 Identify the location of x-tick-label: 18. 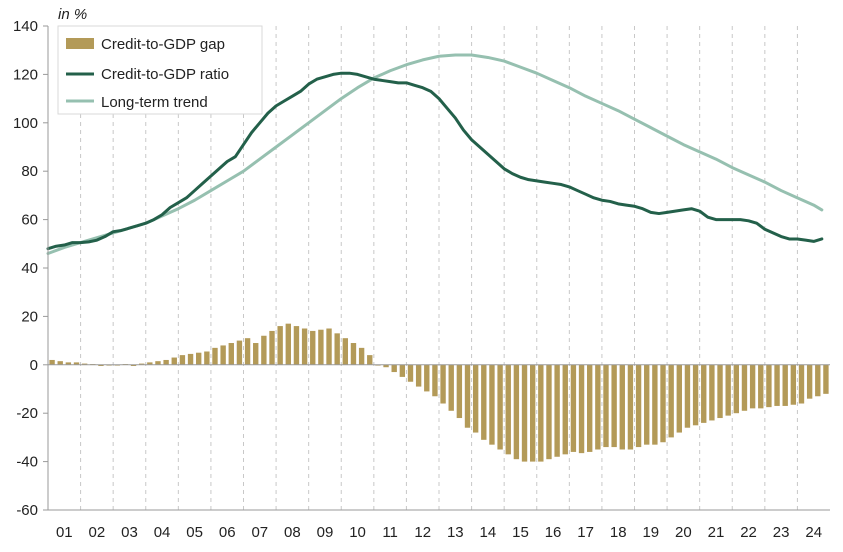
(618, 532).